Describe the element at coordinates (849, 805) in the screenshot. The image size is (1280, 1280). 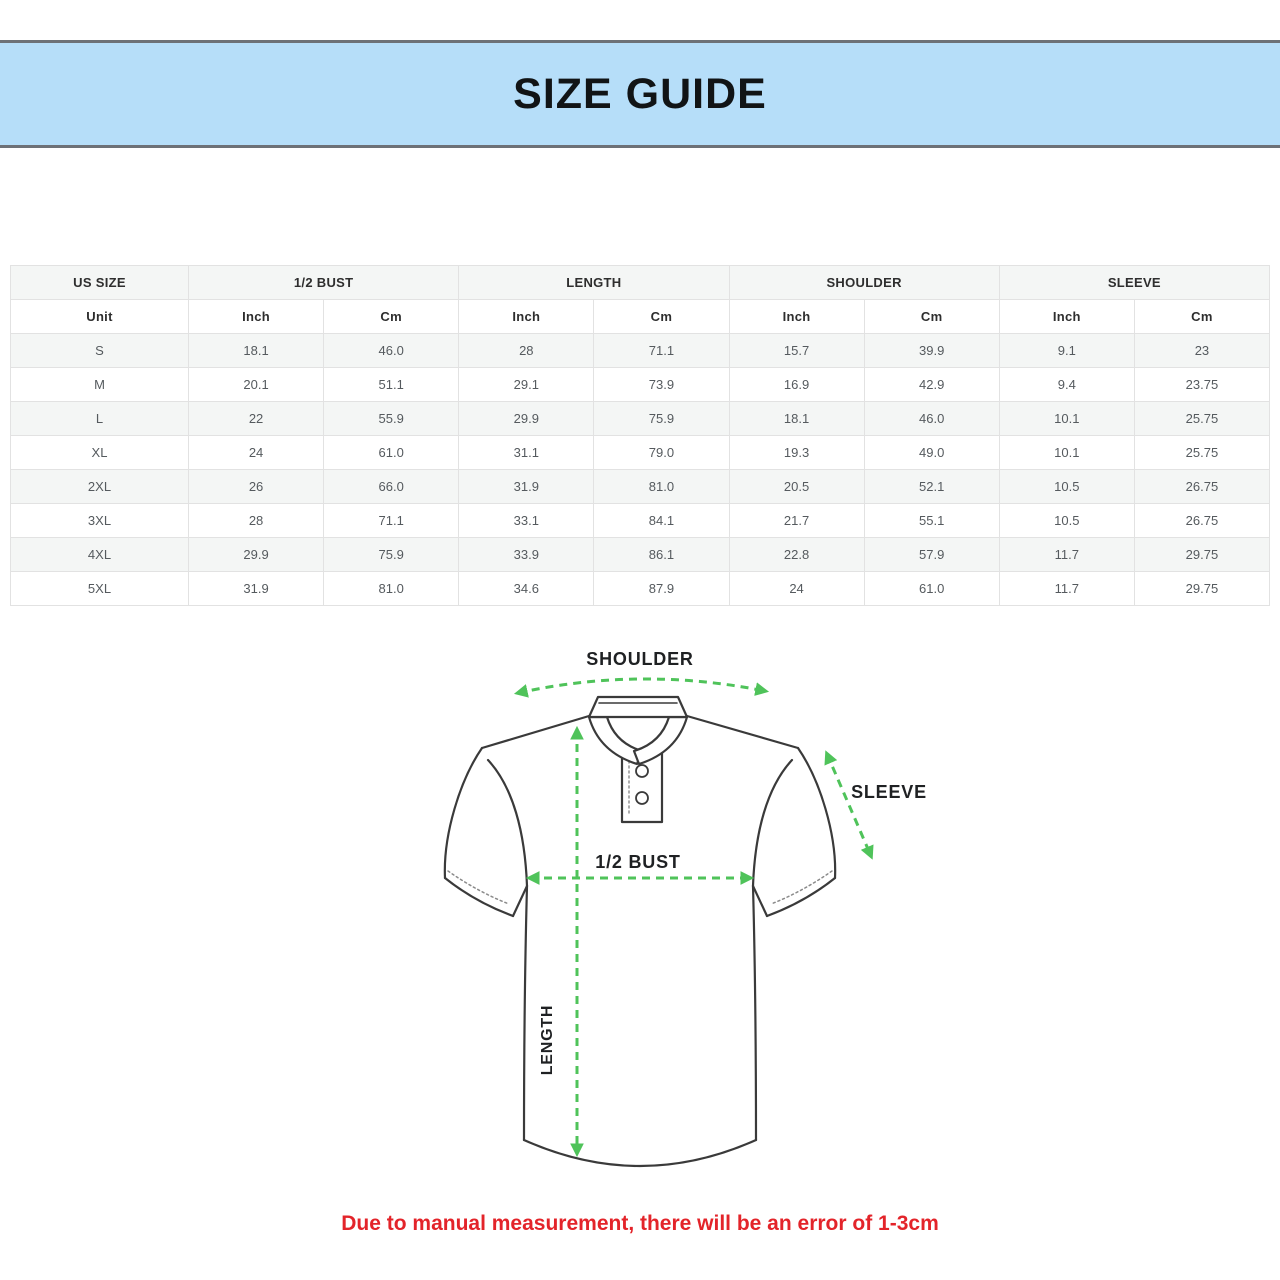
I see `sleeve-arrow` at that location.